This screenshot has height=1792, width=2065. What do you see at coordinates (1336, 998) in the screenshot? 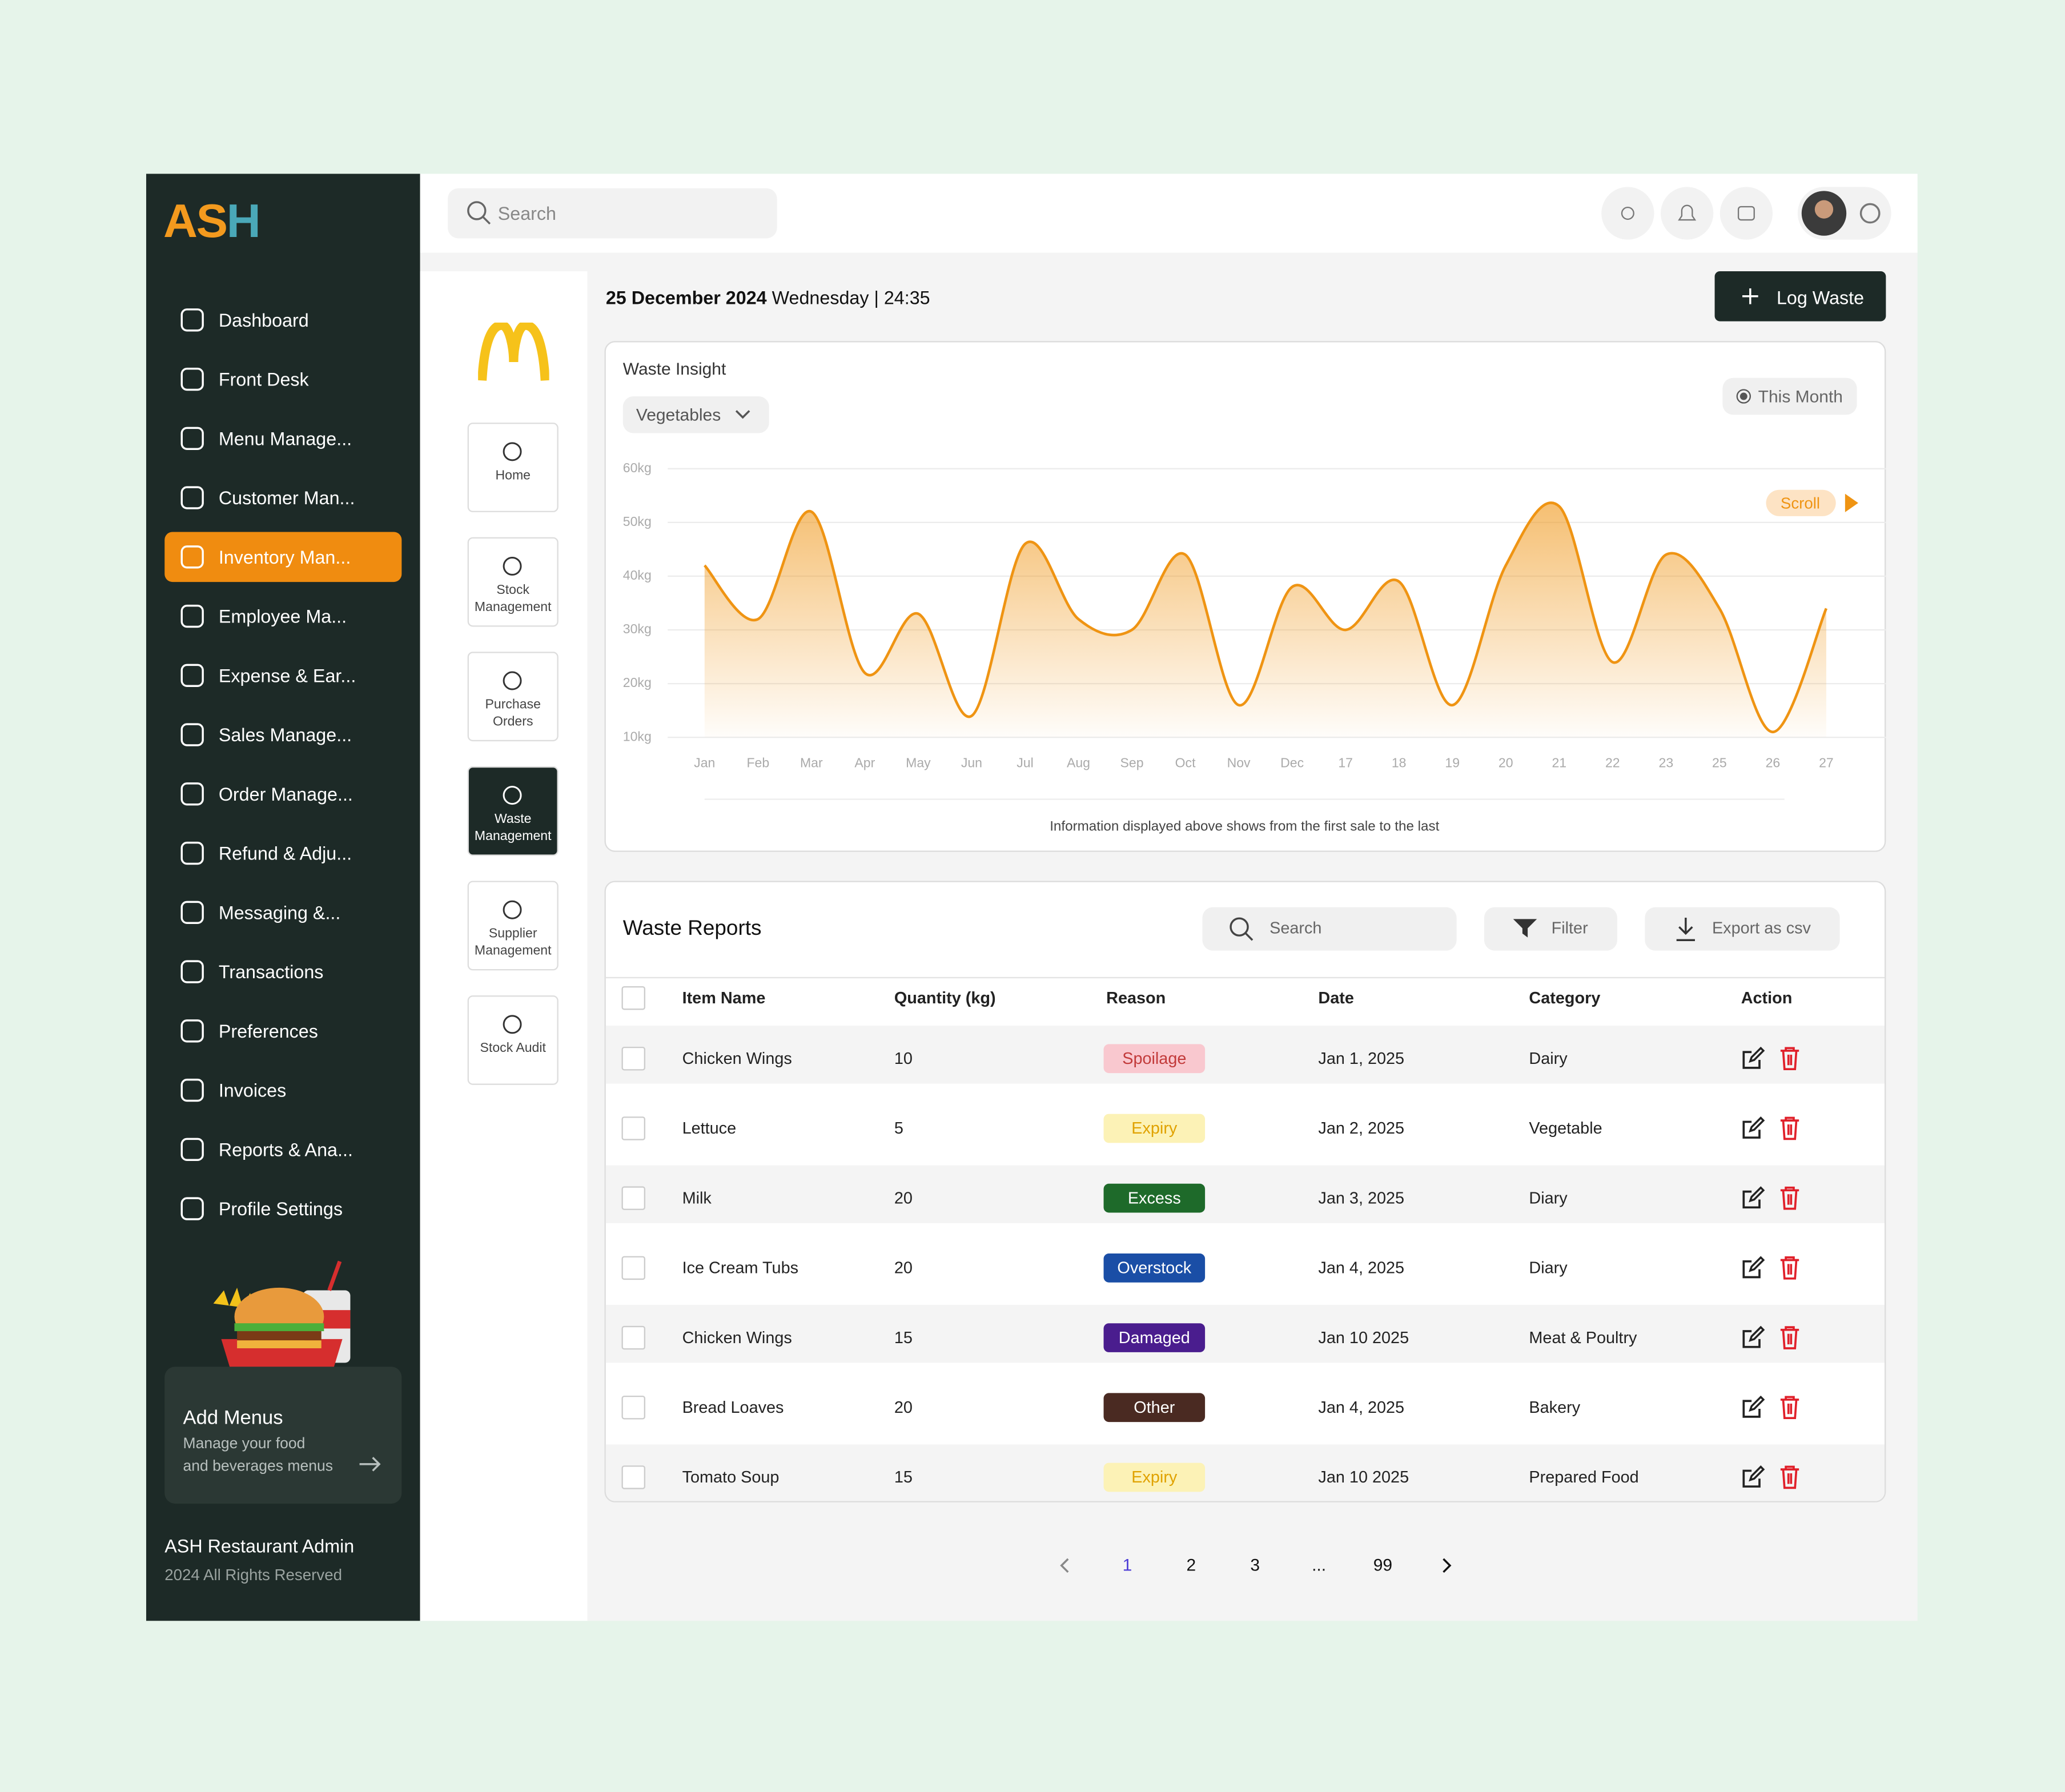
I see `column-header: Date` at bounding box center [1336, 998].